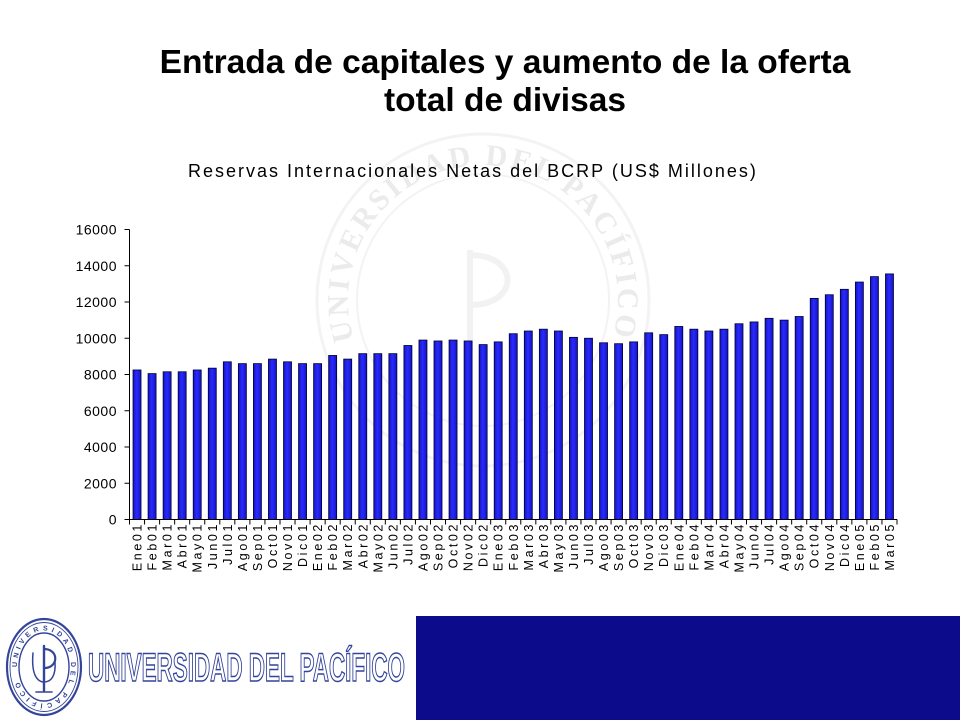  What do you see at coordinates (829, 407) in the screenshot?
I see `bar-nov04` at bounding box center [829, 407].